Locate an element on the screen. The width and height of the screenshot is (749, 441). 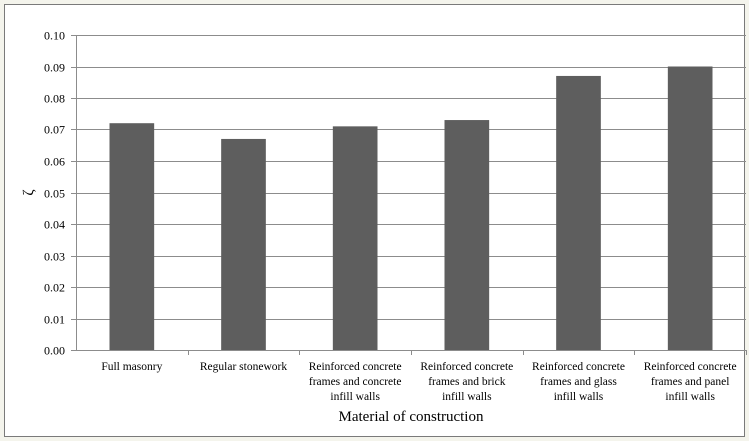
y-tick-label: 0.00 is located at coordinates (54, 351).